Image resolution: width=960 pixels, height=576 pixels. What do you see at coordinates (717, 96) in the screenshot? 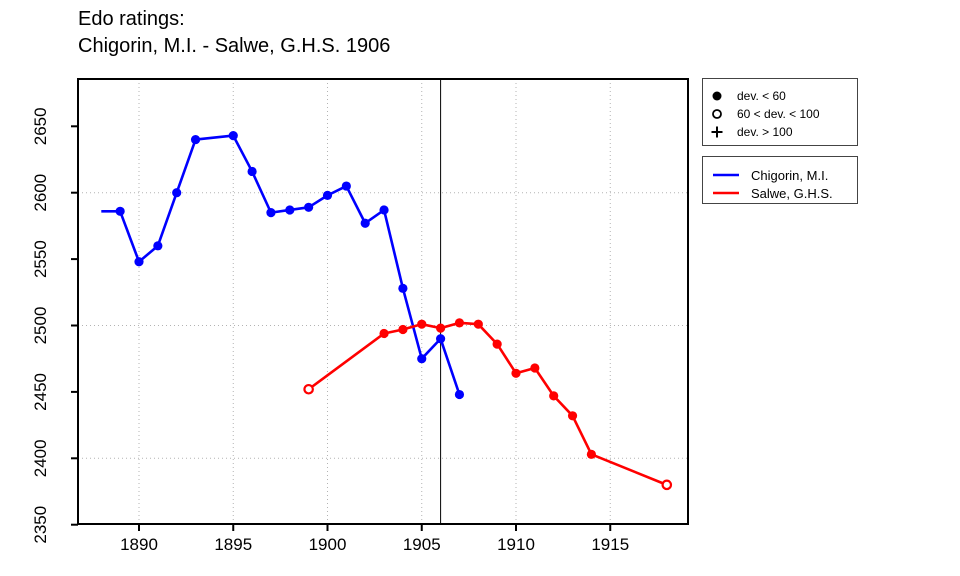
I see `filled-circle-icon` at bounding box center [717, 96].